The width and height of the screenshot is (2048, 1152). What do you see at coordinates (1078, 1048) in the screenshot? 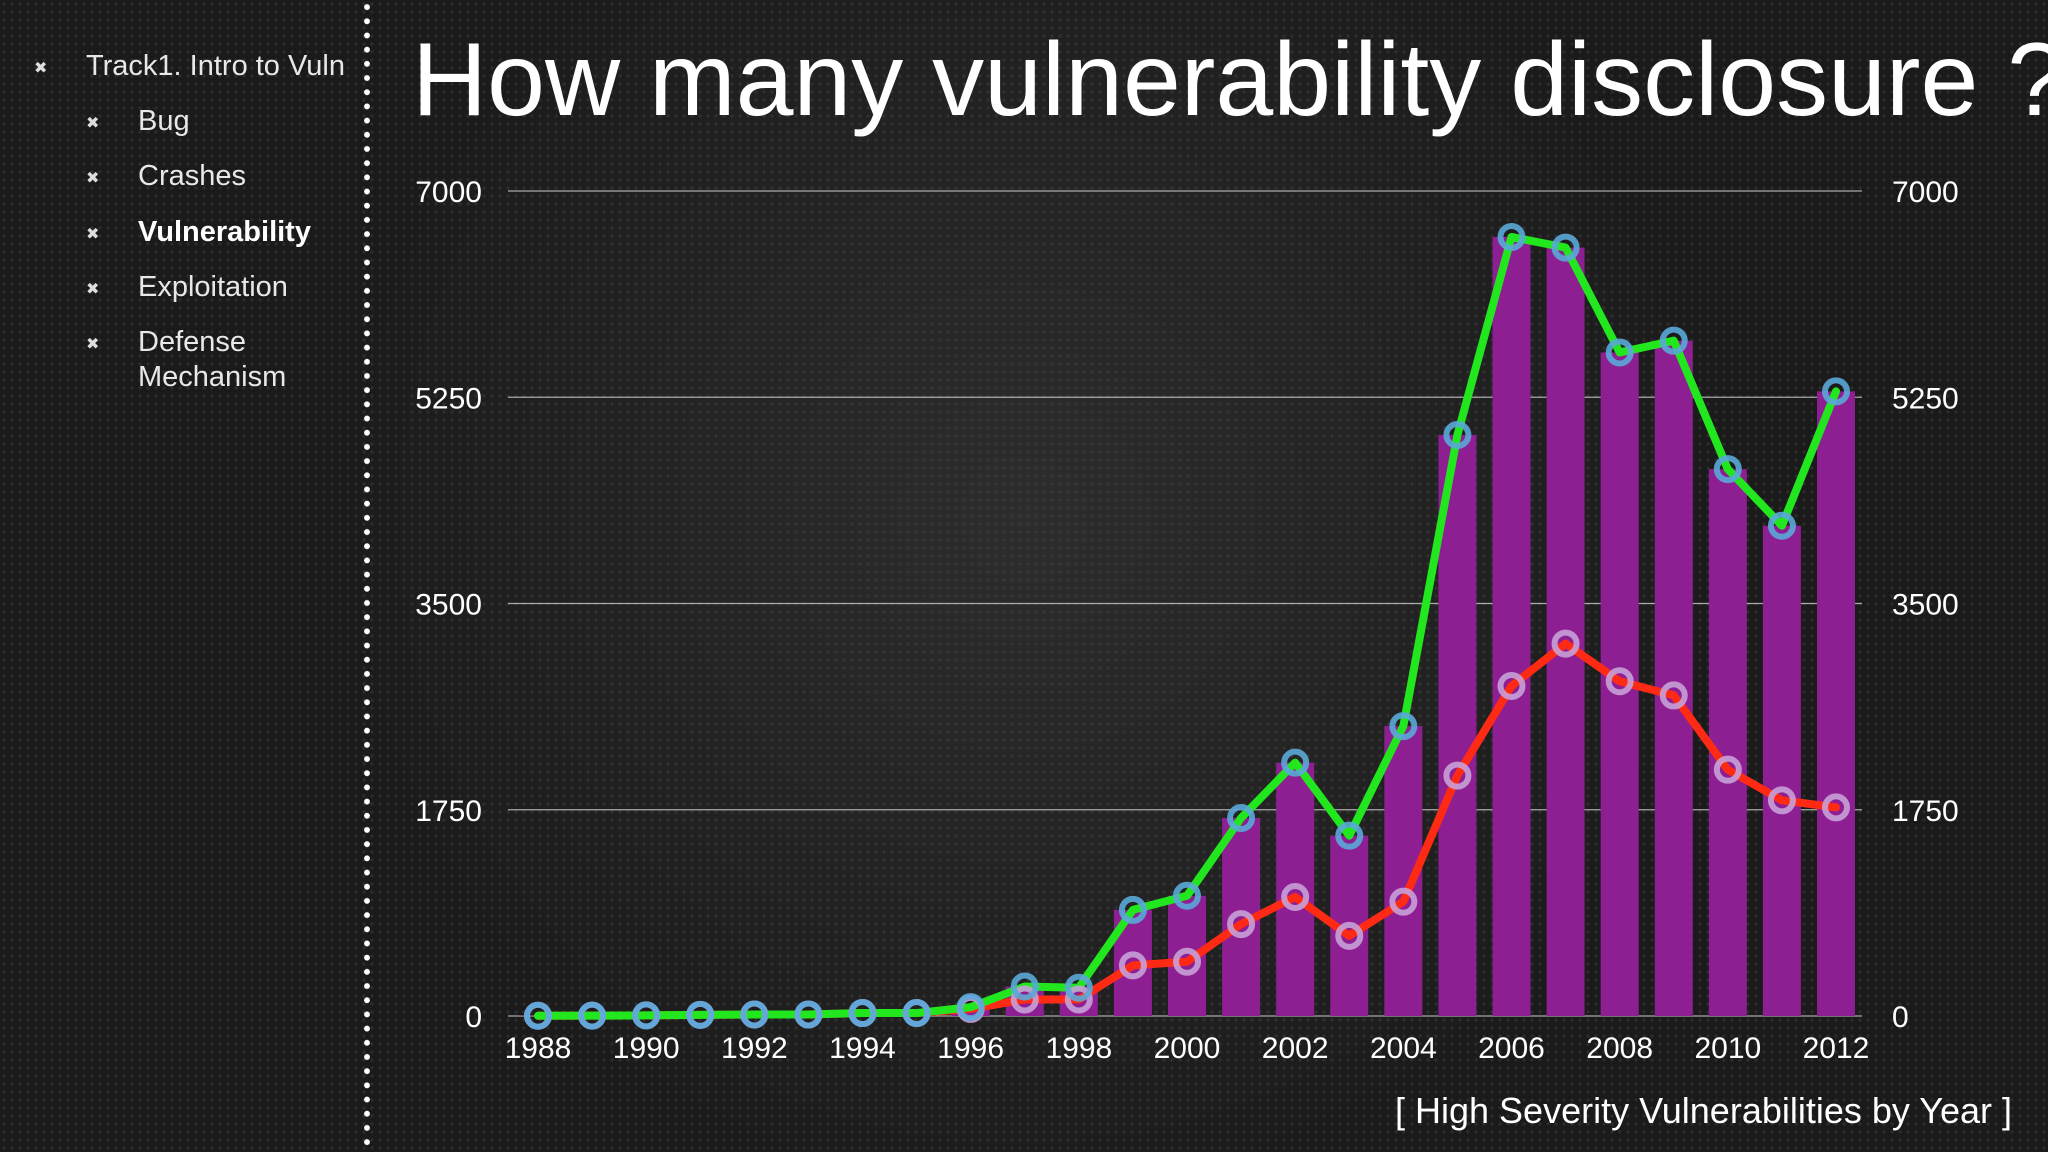
I see `x-tick-label: 1998` at bounding box center [1078, 1048].